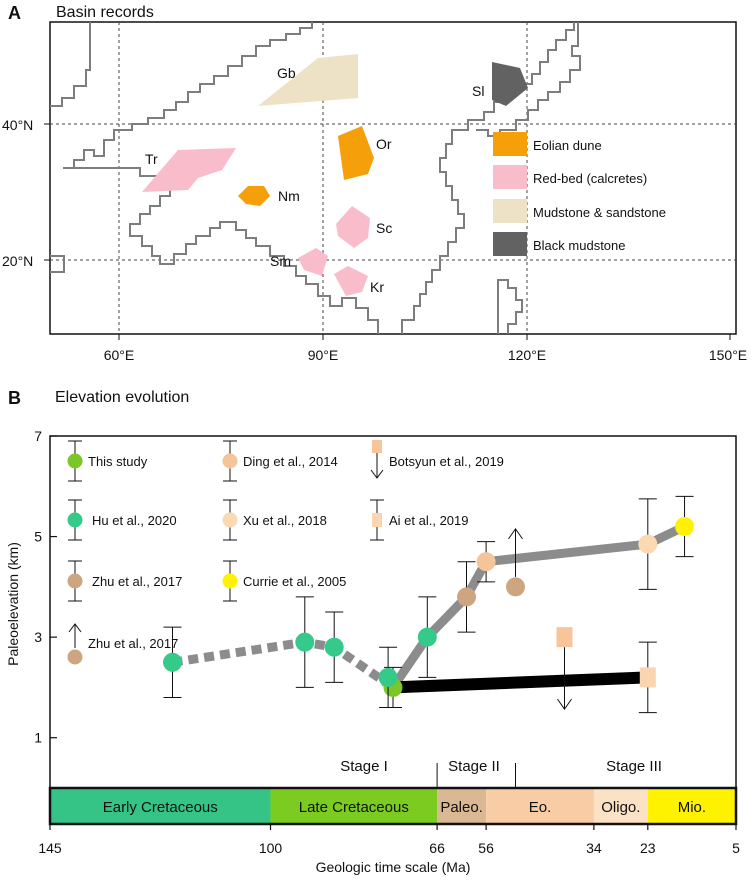 This screenshot has width=754, height=880. Describe the element at coordinates (254, 196) in the screenshot. I see `basin-nm` at that location.